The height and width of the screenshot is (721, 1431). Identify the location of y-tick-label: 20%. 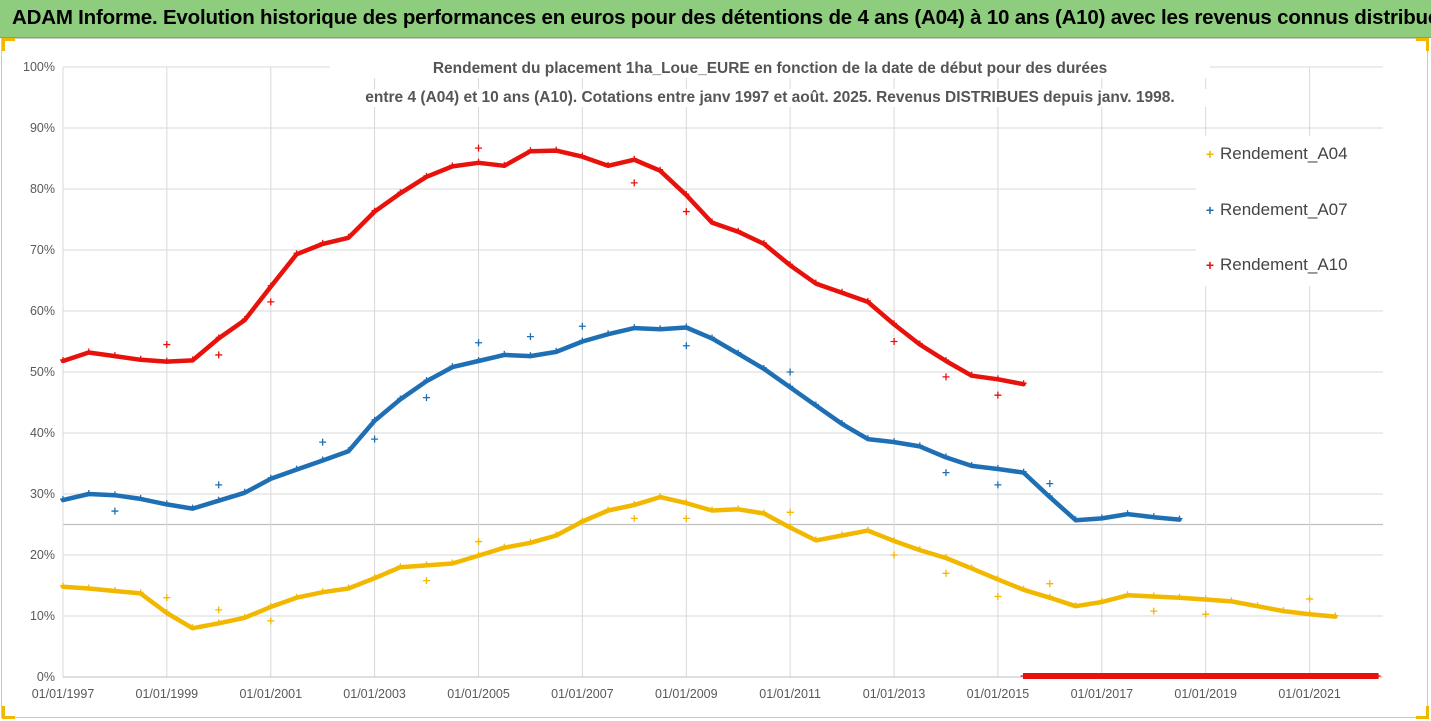
(42, 555).